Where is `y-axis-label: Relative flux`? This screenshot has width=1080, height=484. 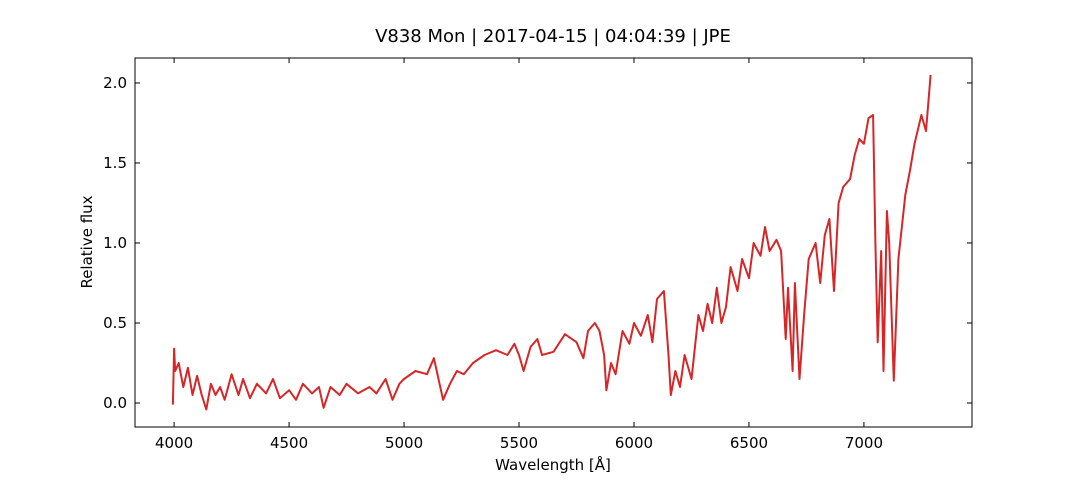
y-axis-label: Relative flux is located at coordinates (87, 241).